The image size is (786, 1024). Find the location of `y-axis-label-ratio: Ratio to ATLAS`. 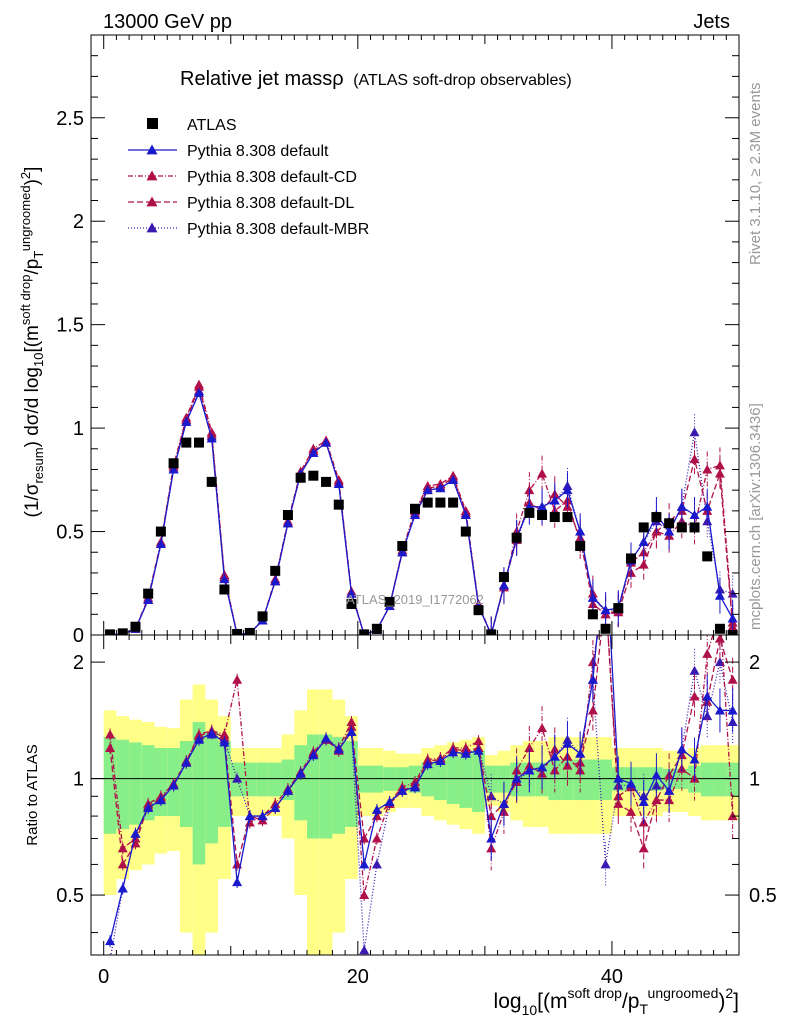

y-axis-label-ratio: Ratio to ATLAS is located at coordinates (32, 794).